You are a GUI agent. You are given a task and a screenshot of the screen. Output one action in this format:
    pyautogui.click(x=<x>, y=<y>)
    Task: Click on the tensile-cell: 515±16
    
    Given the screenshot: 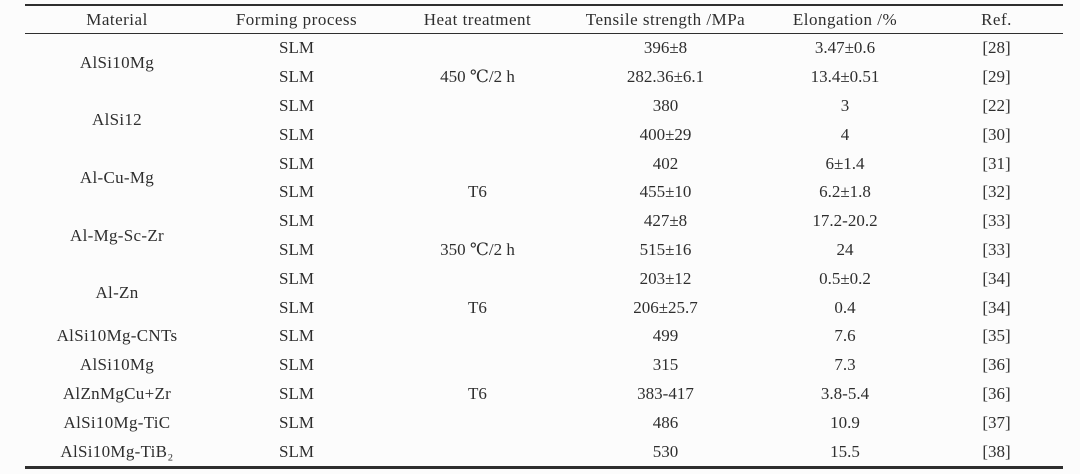 What is the action you would take?
    pyautogui.click(x=665, y=249)
    